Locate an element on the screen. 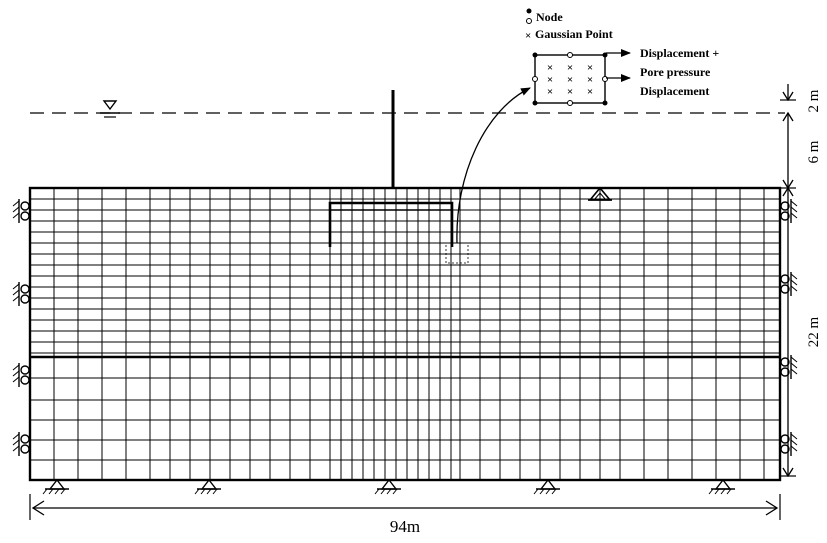  width-dimension: 94m is located at coordinates (405, 515).